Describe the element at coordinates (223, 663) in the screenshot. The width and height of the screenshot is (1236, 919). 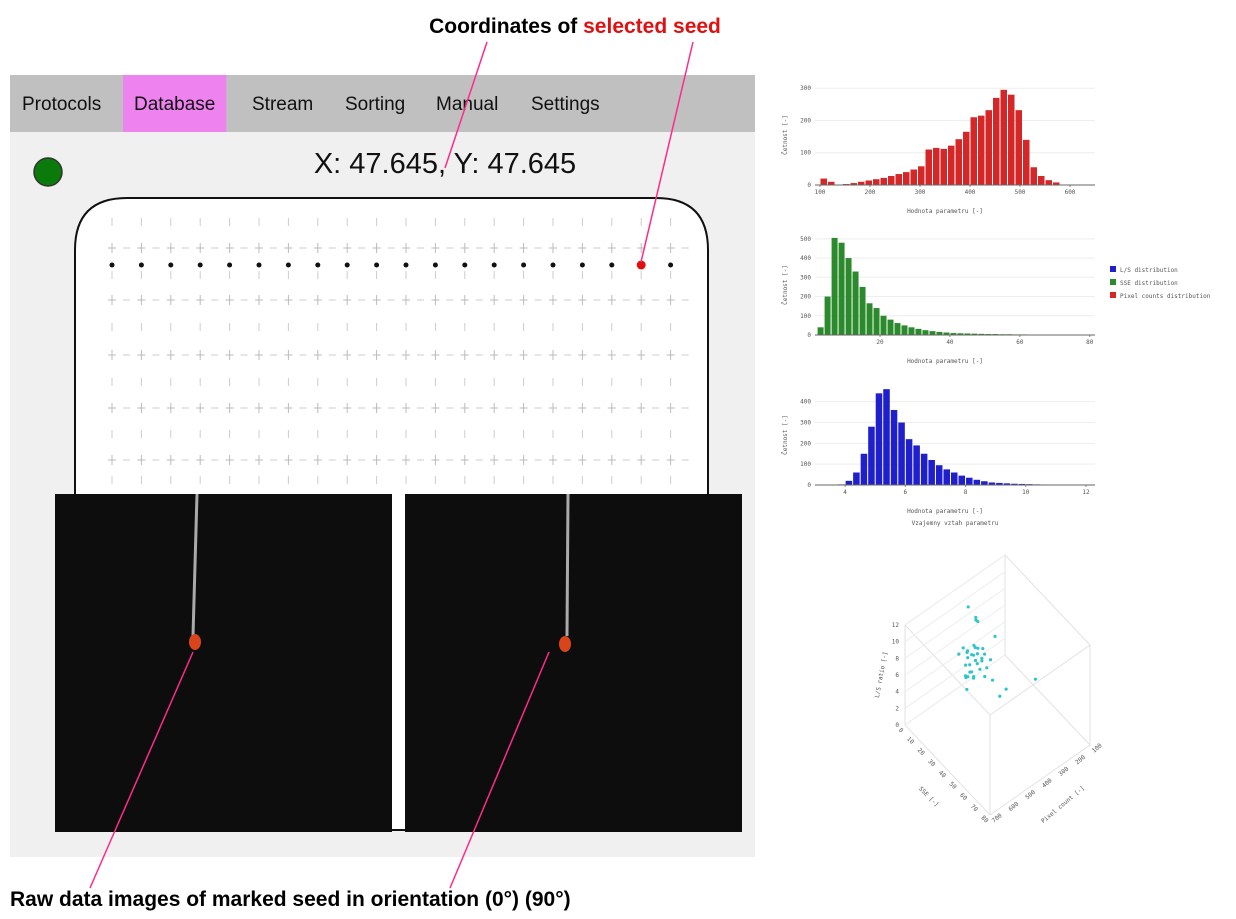
I see `image-0deg` at that location.